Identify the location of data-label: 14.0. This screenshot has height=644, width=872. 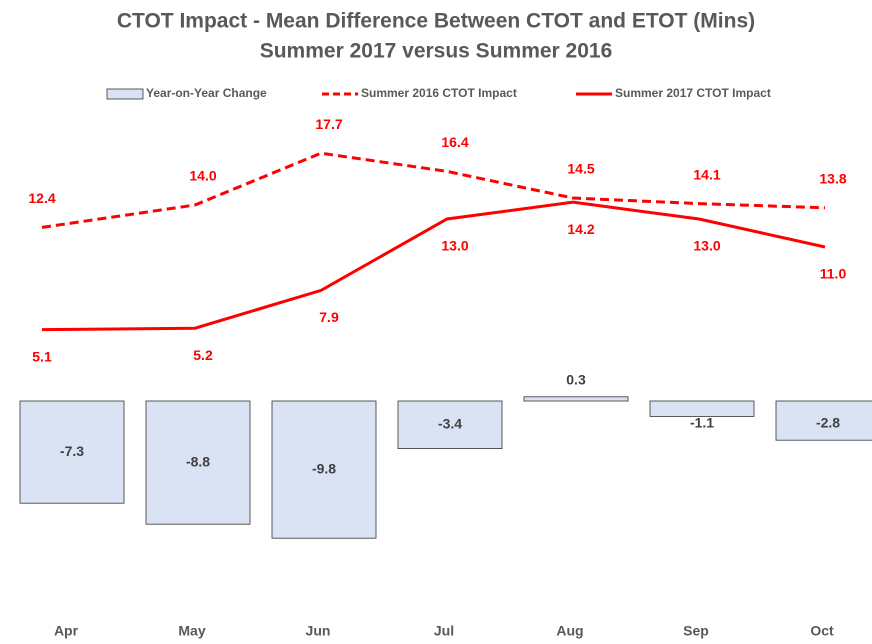
(202, 176).